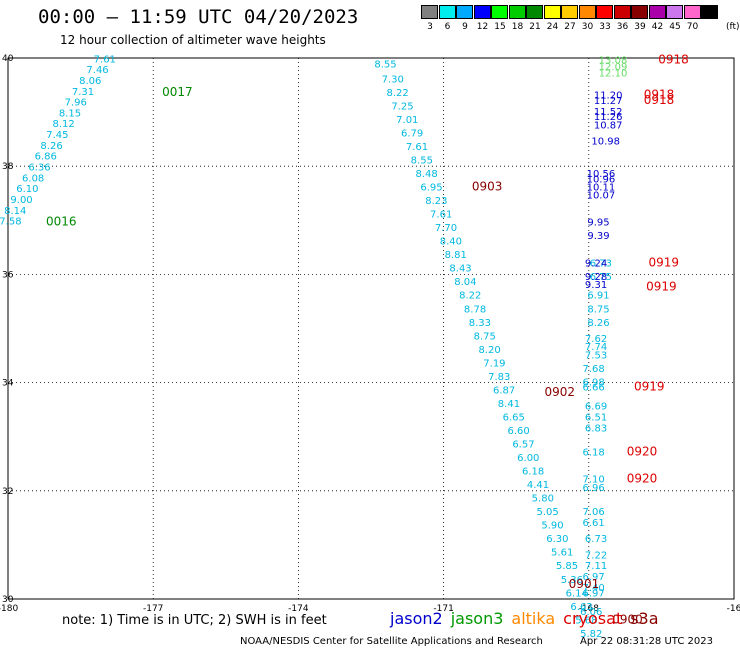 Image resolution: width=740 pixels, height=650 pixels. I want to click on scale-label: 15, so click(500, 27).